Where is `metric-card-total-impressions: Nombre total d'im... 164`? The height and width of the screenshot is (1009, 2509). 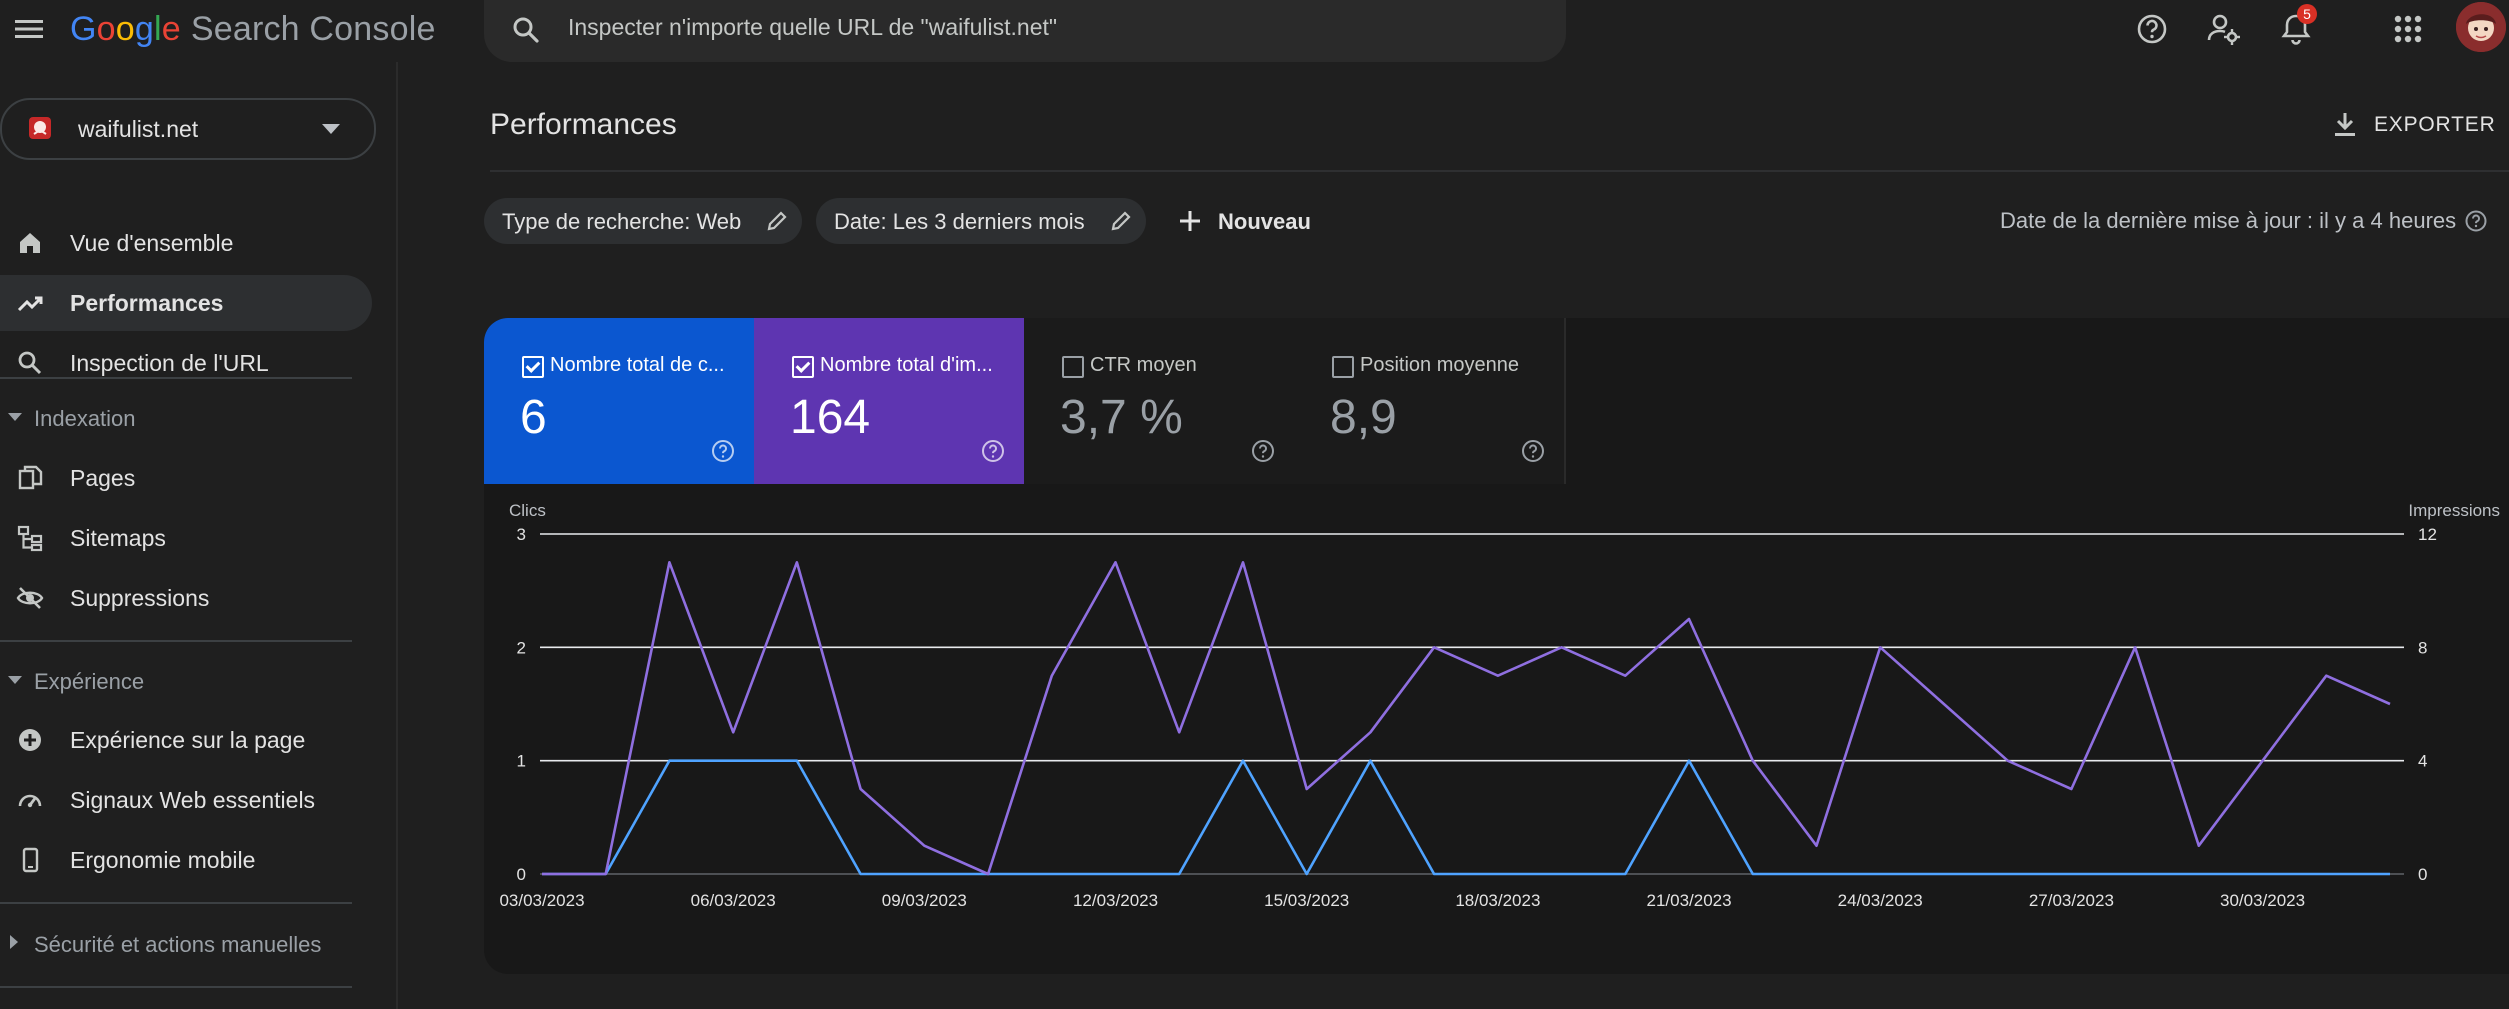 metric-card-total-impressions: Nombre total d'im... 164 is located at coordinates (889, 401).